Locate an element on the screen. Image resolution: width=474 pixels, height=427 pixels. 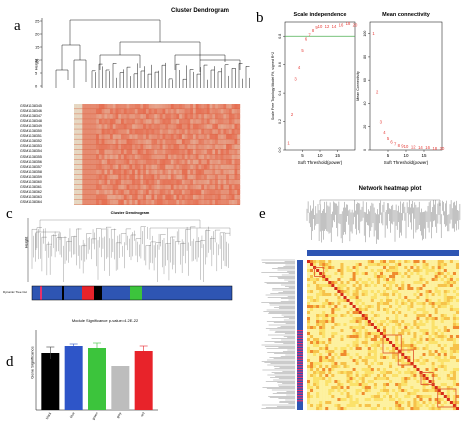
panel-b-ytick-label: 100 is located at coordinates (365, 34).